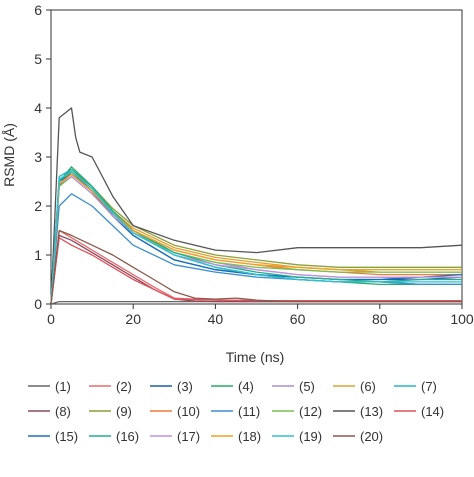 Image resolution: width=474 pixels, height=477 pixels. I want to click on y-tick-label-4: 4, so click(38, 108).